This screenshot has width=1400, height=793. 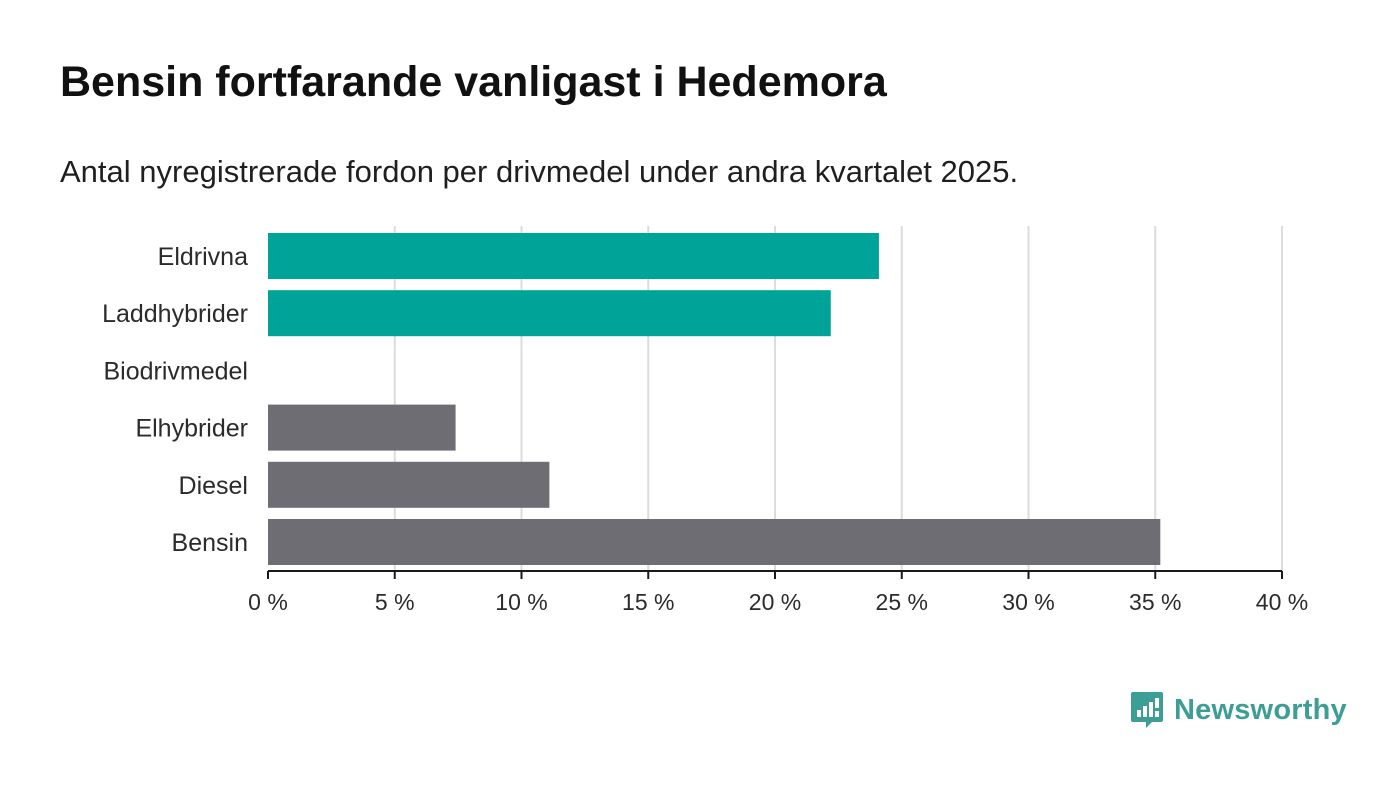 I want to click on x-tick-label: 30 %, so click(x=1028, y=602).